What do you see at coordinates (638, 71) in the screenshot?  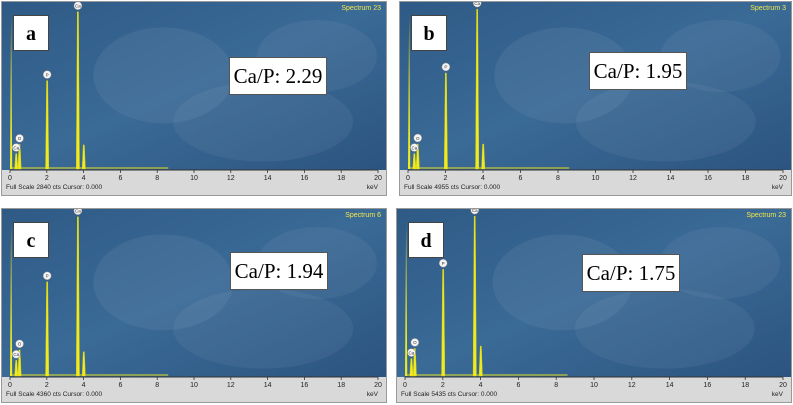 I see `ca-p-ratio-box: Ca/P: 1.95` at bounding box center [638, 71].